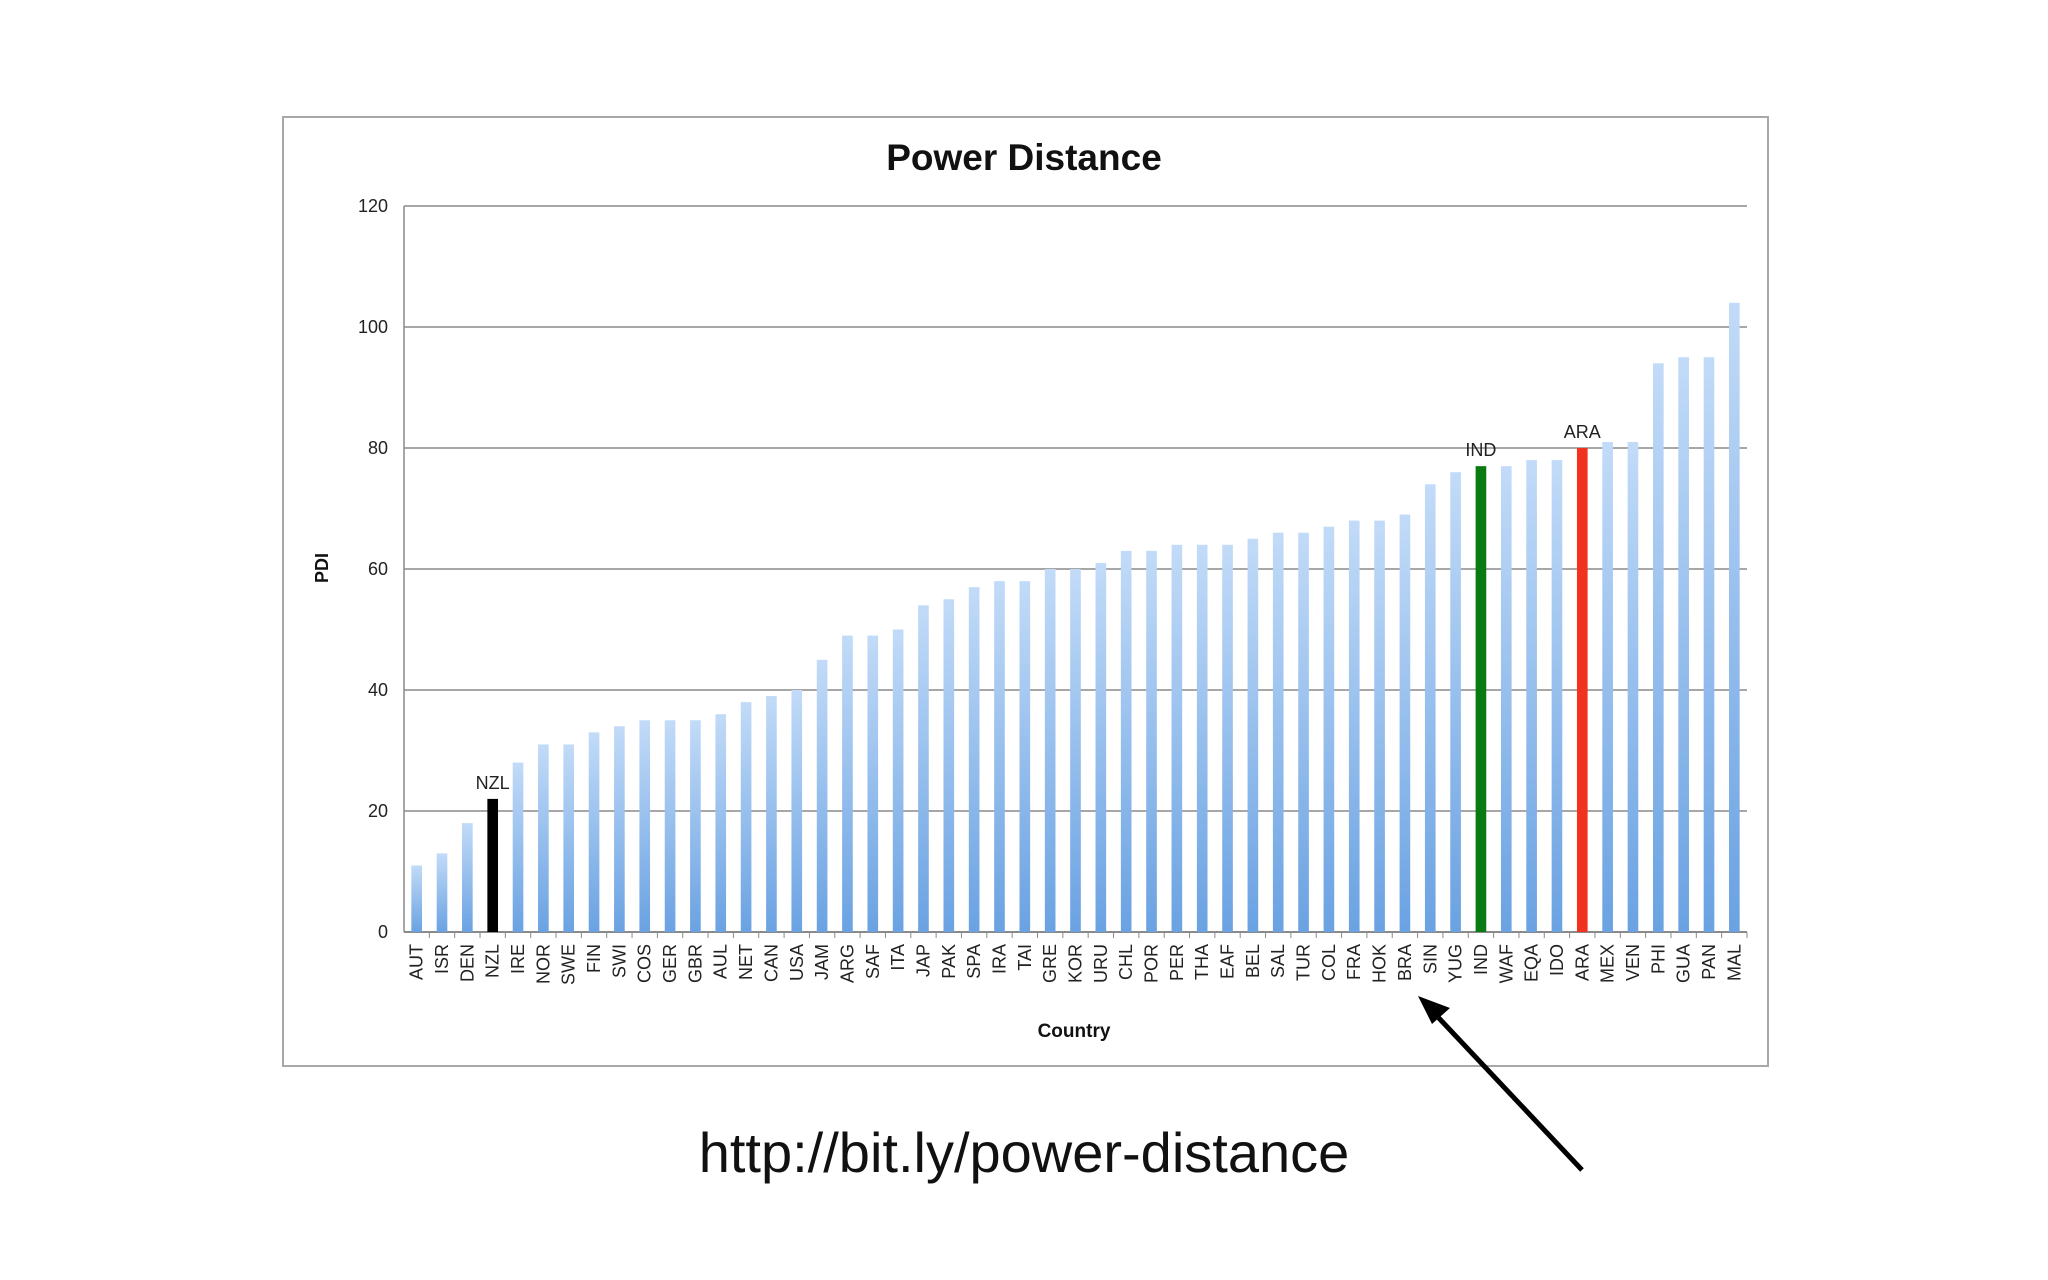  I want to click on bar-uru, so click(1101, 747).